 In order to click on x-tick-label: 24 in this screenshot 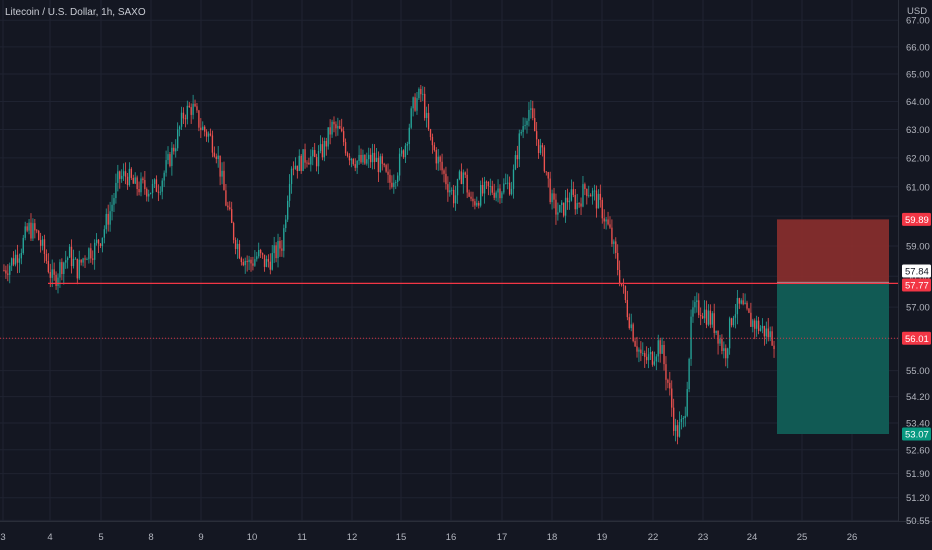, I will do `click(752, 537)`.